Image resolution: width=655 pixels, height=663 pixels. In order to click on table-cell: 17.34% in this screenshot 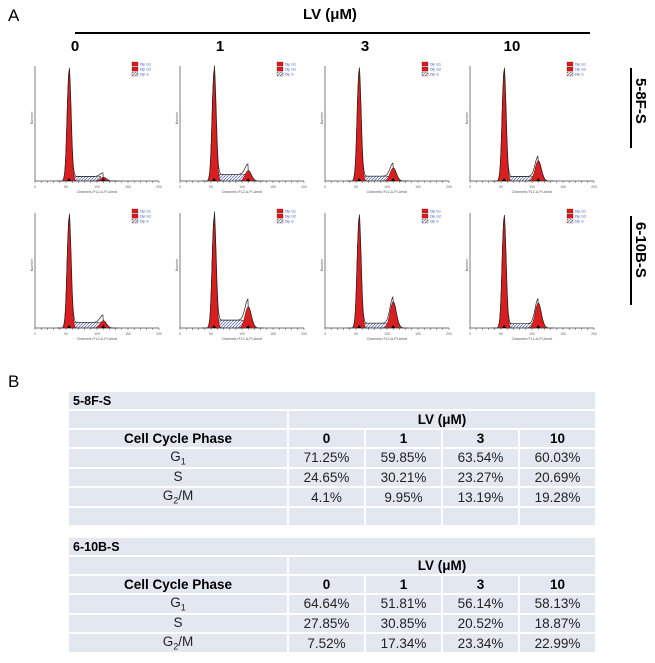, I will do `click(403, 643)`.